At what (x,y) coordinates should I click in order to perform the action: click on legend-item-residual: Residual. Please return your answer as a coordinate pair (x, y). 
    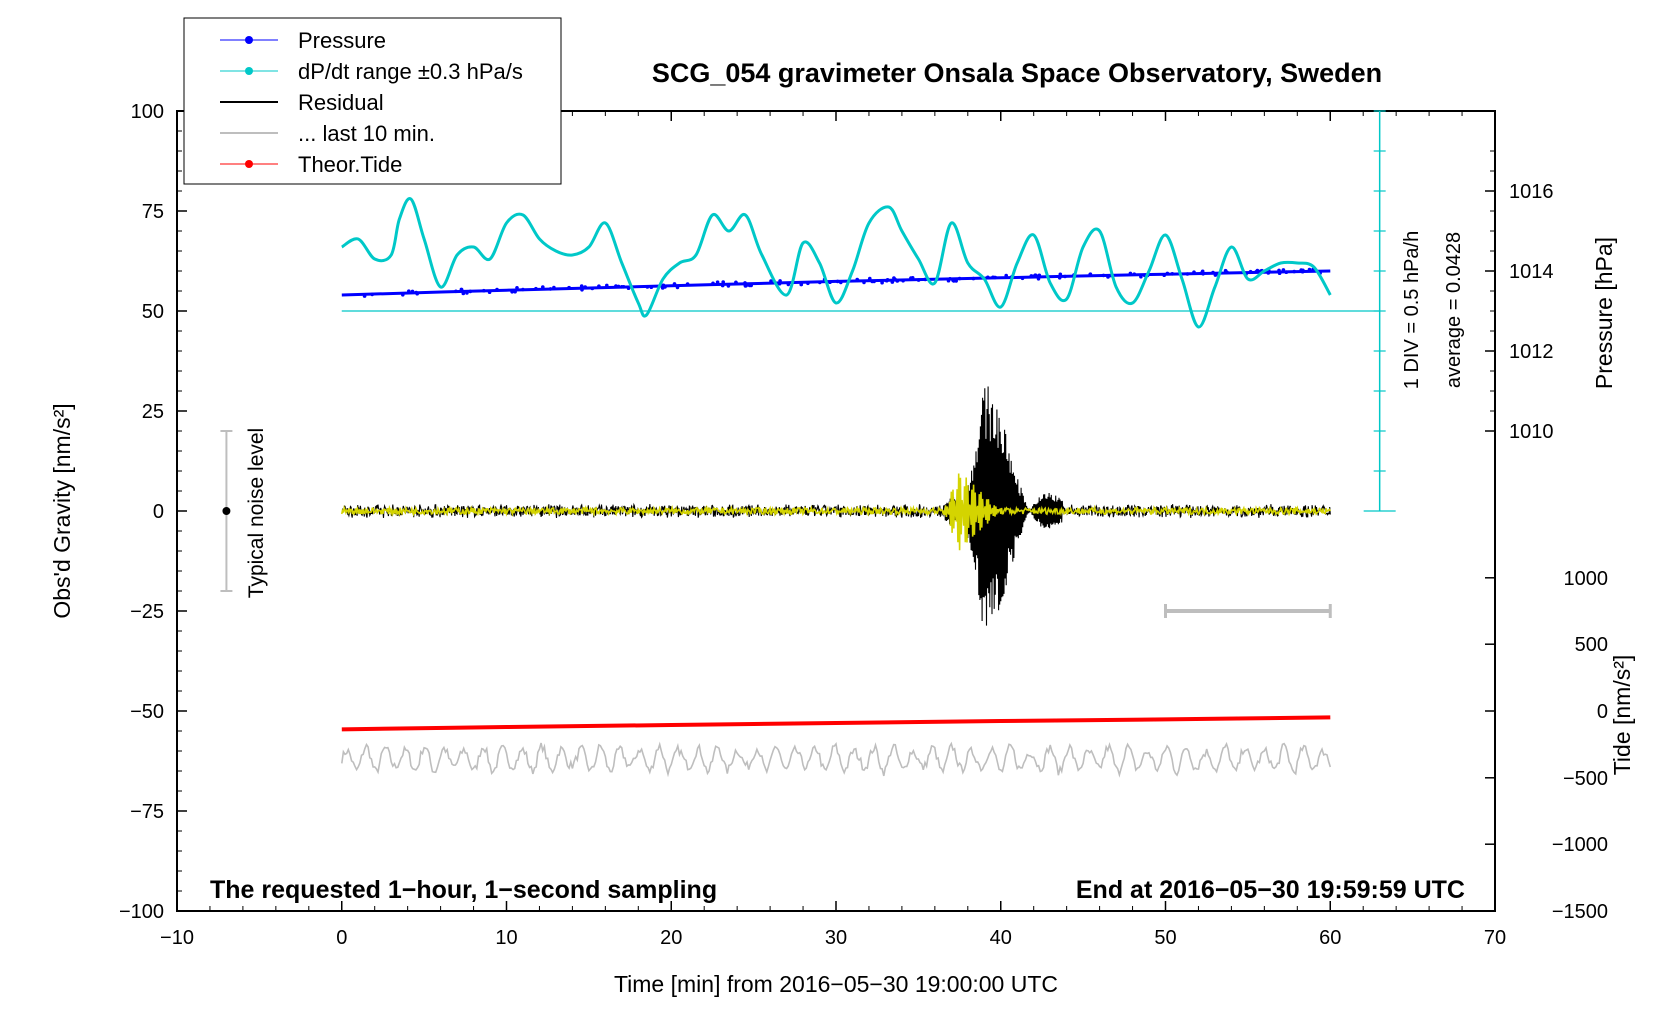
    Looking at the image, I should click on (302, 102).